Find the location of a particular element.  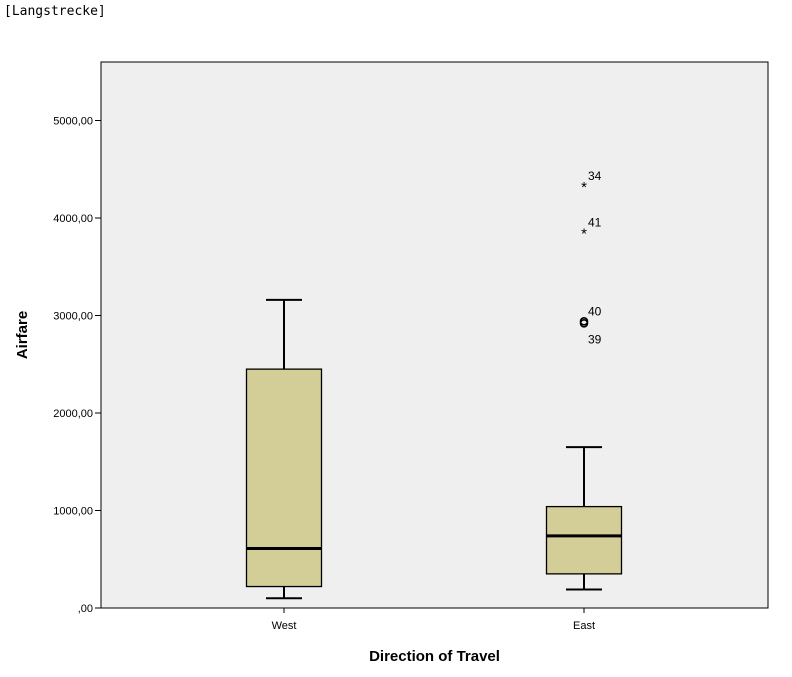

outlier-label: 39 is located at coordinates (595, 339).